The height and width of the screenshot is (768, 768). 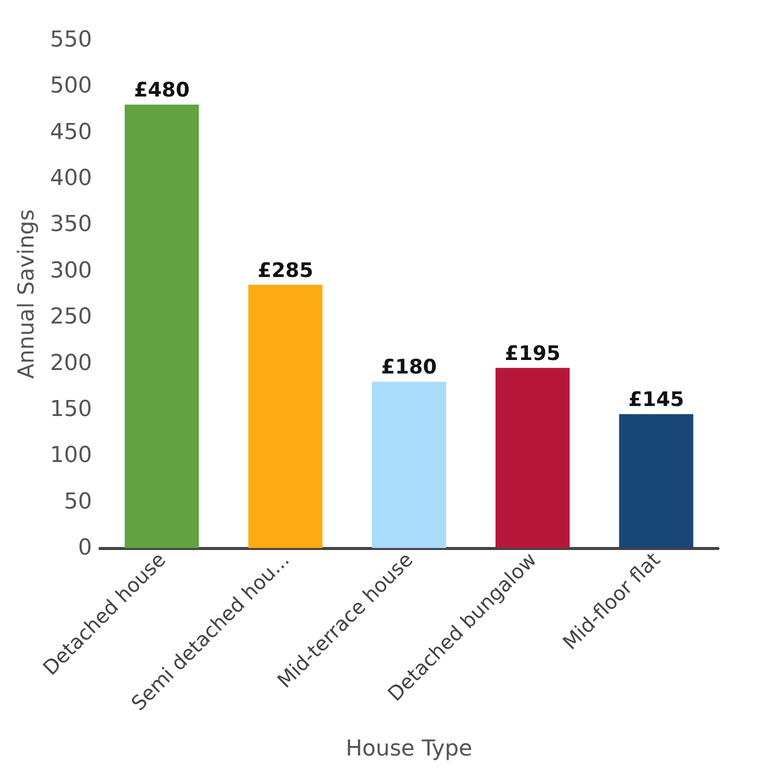 What do you see at coordinates (71, 317) in the screenshot?
I see `y-tick-label: 250` at bounding box center [71, 317].